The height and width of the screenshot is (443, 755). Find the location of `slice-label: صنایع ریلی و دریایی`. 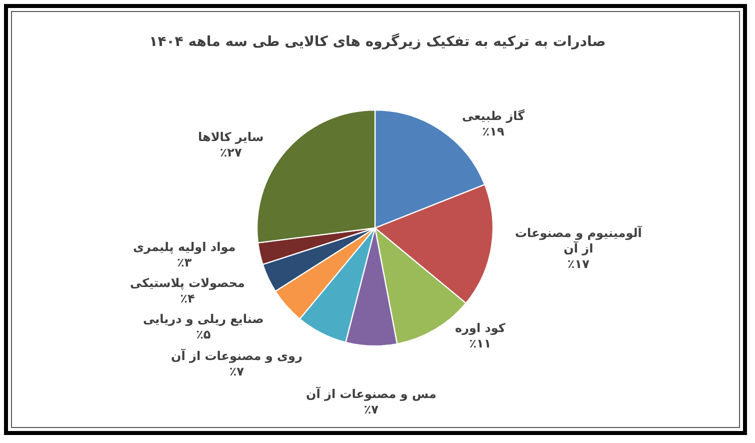

slice-label: صنایع ریلی و دریایی is located at coordinates (203, 319).